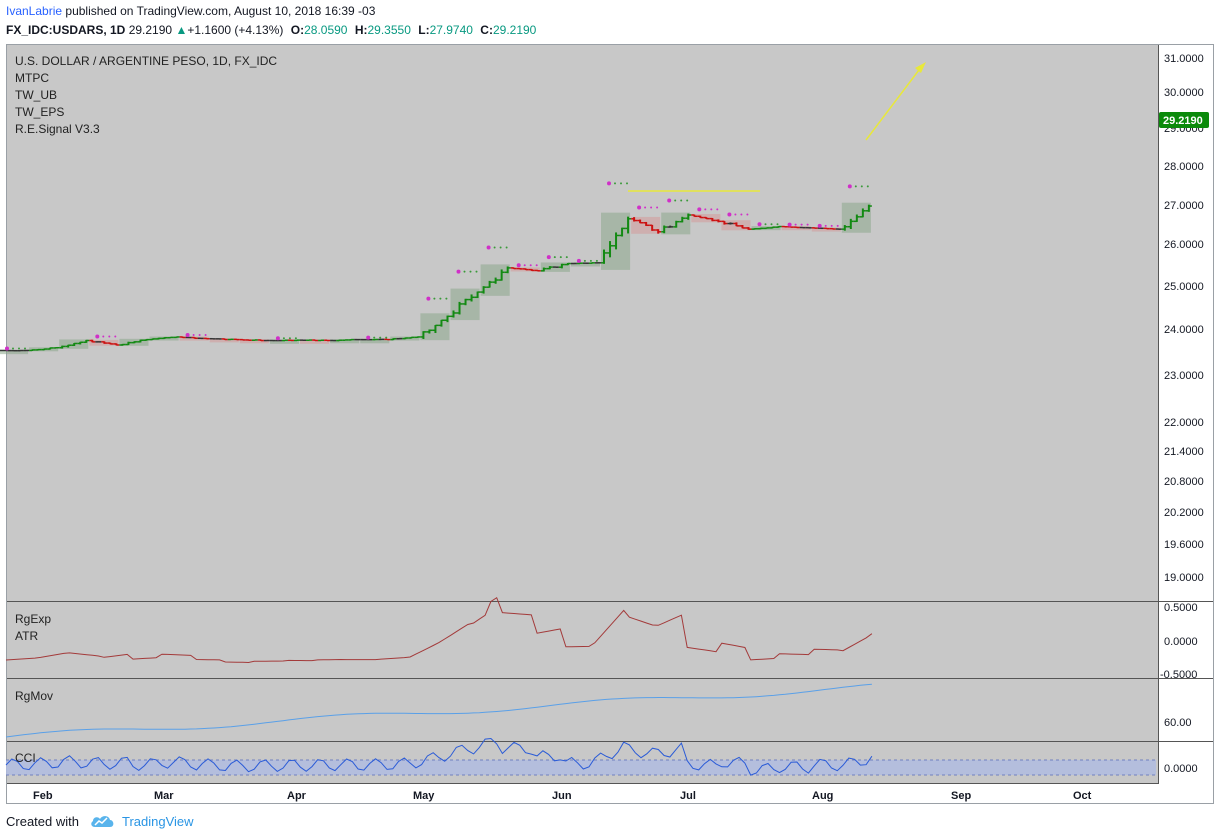 This screenshot has height=839, width=1215. What do you see at coordinates (1186, 413) in the screenshot?
I see `price-scale` at bounding box center [1186, 413].